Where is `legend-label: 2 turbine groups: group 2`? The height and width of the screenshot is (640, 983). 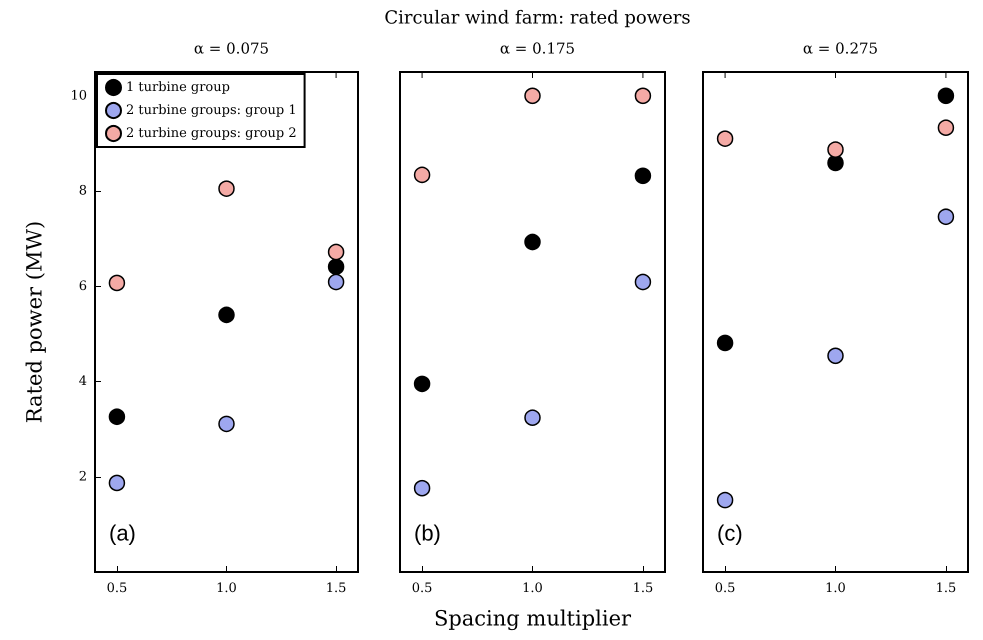
legend-label: 2 turbine groups: group 2 is located at coordinates (211, 133).